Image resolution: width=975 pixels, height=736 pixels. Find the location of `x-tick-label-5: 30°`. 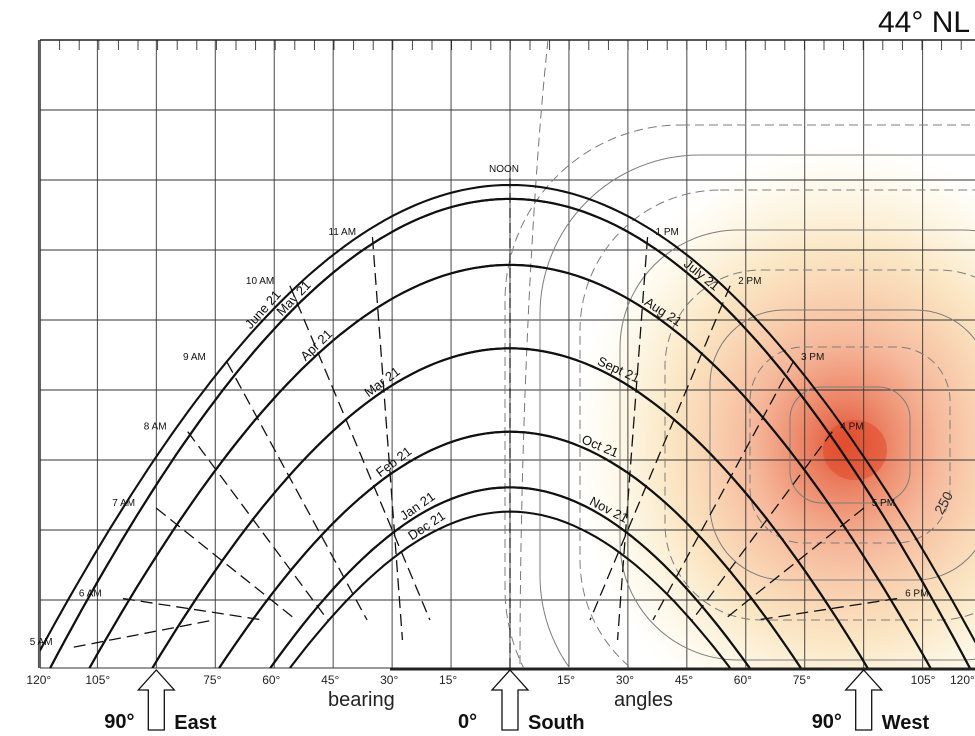

x-tick-label-5: 30° is located at coordinates (389, 680).